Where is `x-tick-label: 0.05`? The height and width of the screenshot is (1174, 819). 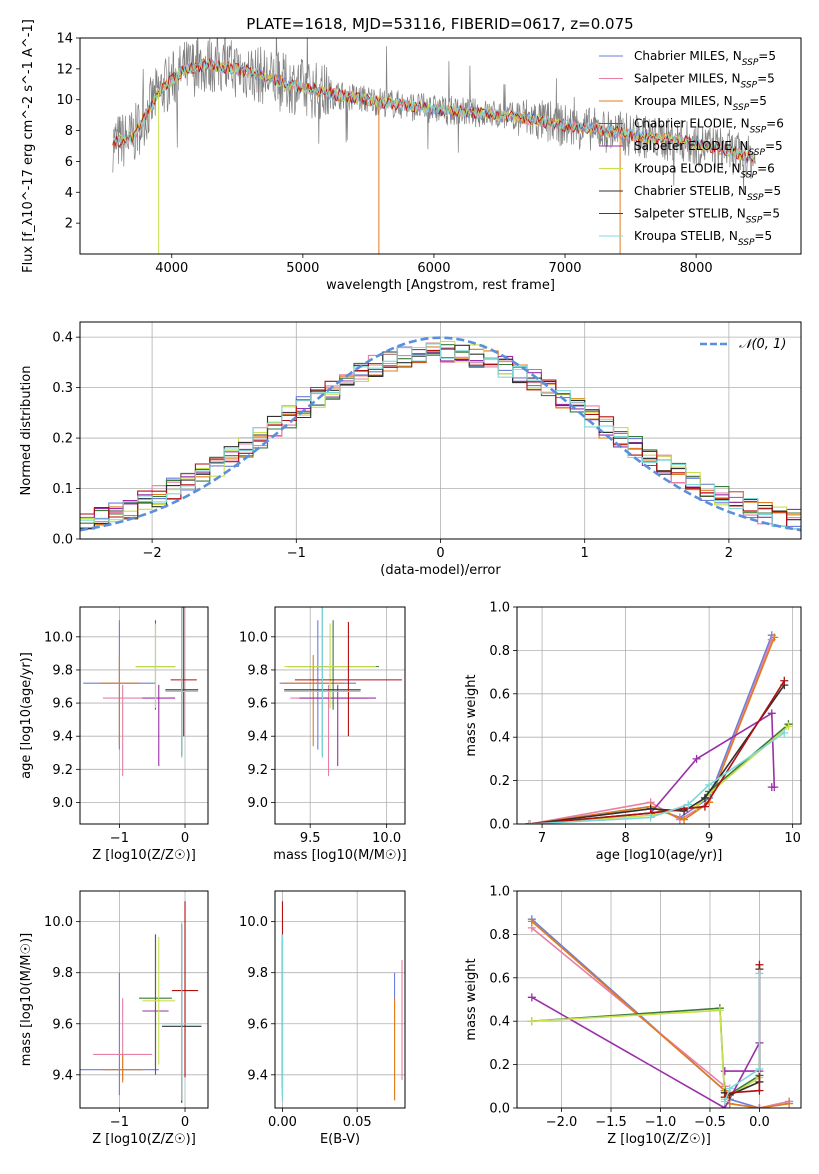
x-tick-label: 0.05 is located at coordinates (357, 1122).